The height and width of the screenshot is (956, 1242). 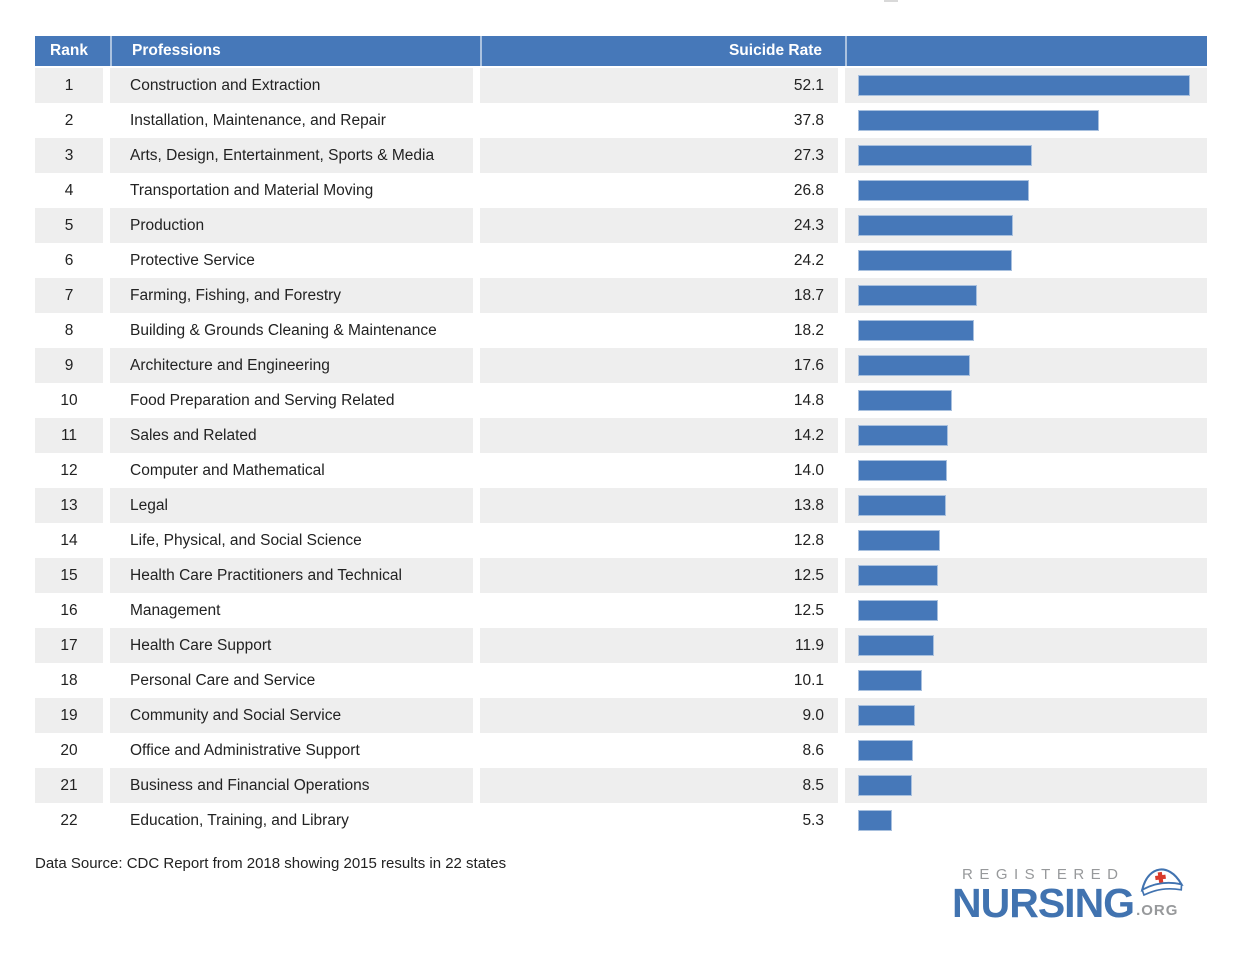 I want to click on rate-value: 24.2, so click(x=808, y=260).